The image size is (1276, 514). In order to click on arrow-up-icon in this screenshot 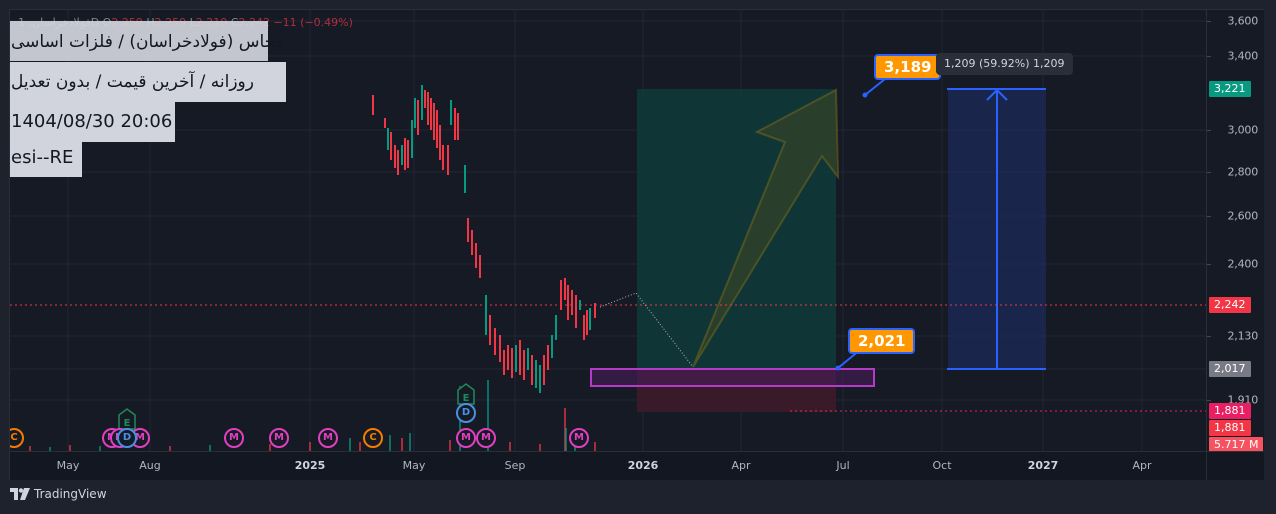, I will do `click(766, 228)`.